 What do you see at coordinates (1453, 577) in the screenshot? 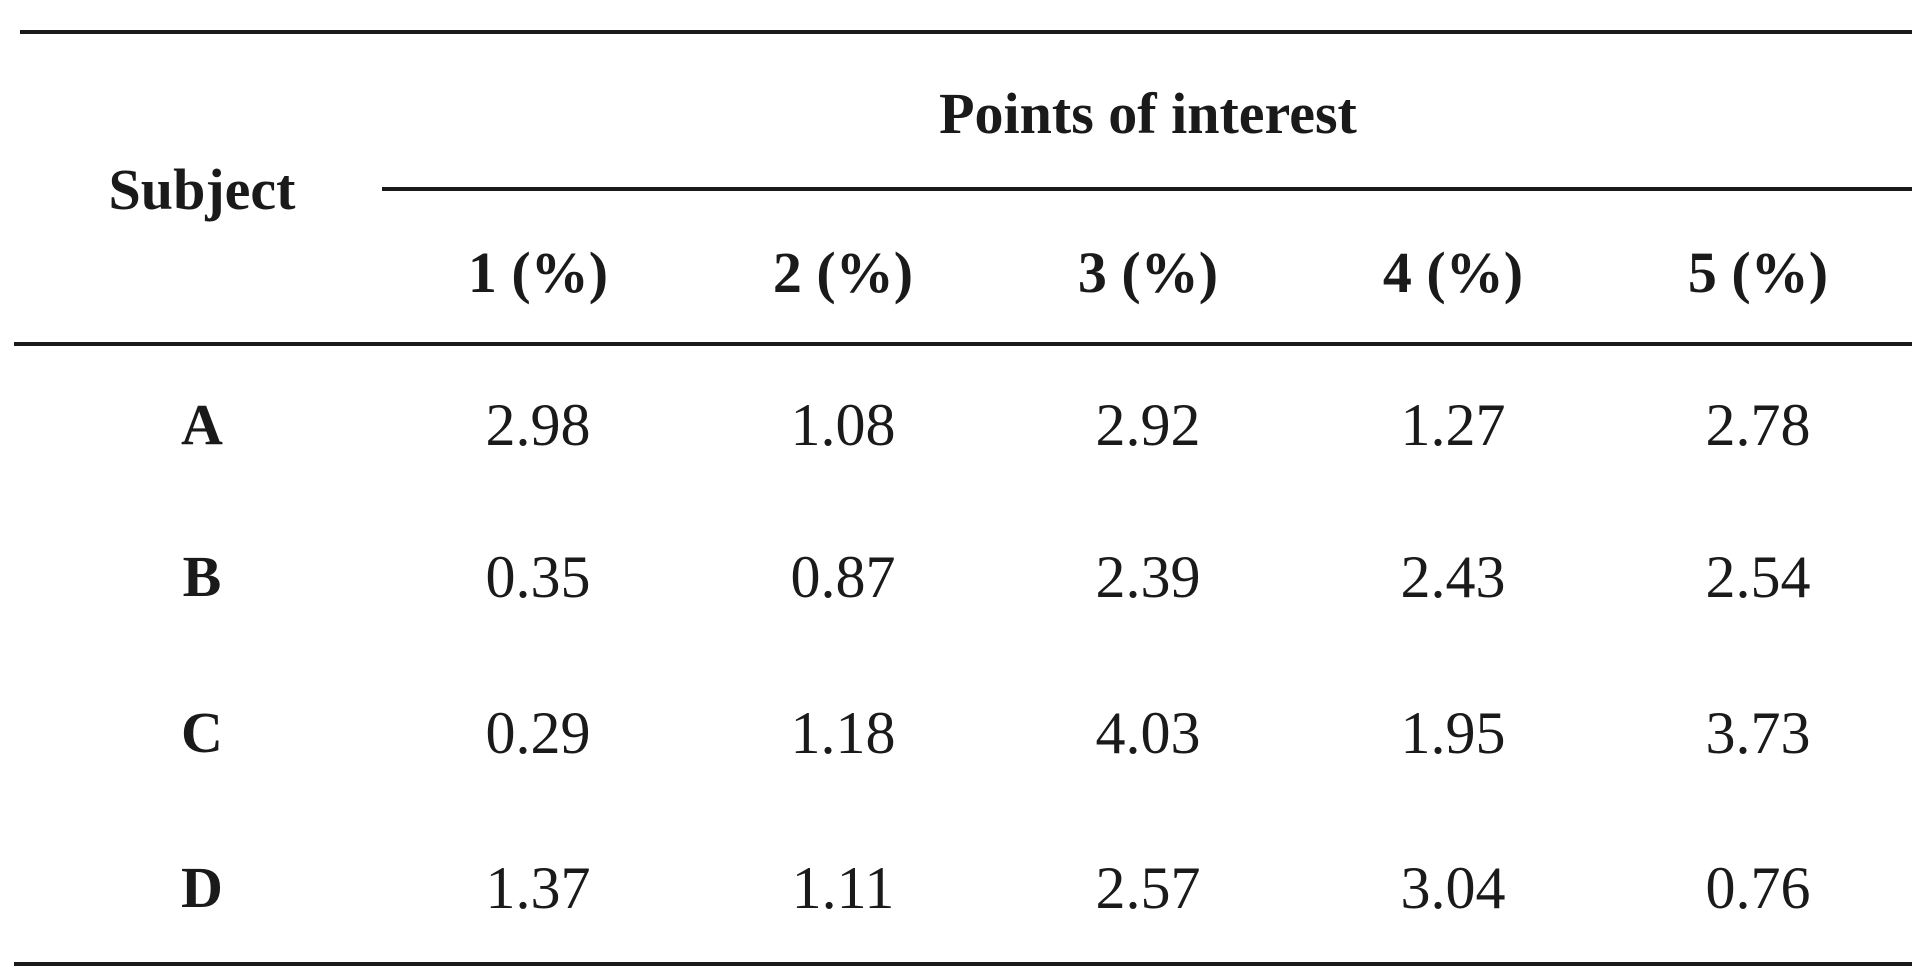
I see `table-cell: 2.43` at bounding box center [1453, 577].